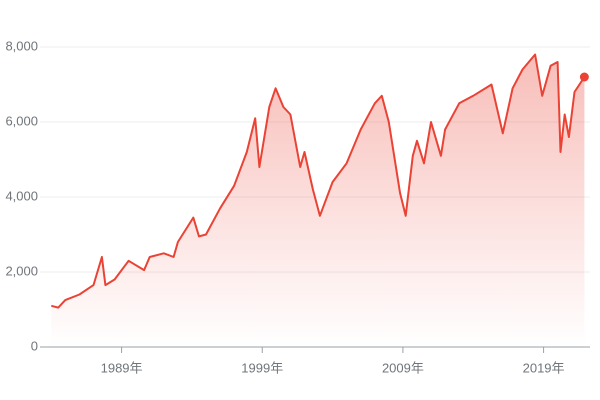 This screenshot has width=600, height=400. What do you see at coordinates (403, 367) in the screenshot?
I see `x-tick-label: 2009年` at bounding box center [403, 367].